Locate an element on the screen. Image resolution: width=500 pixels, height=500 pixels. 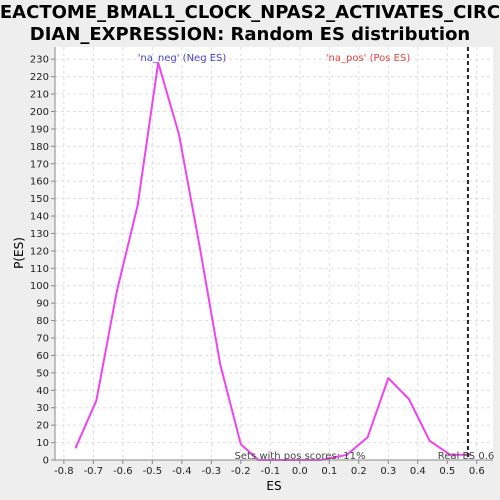
y-tick-label: 130 is located at coordinates (39, 234).